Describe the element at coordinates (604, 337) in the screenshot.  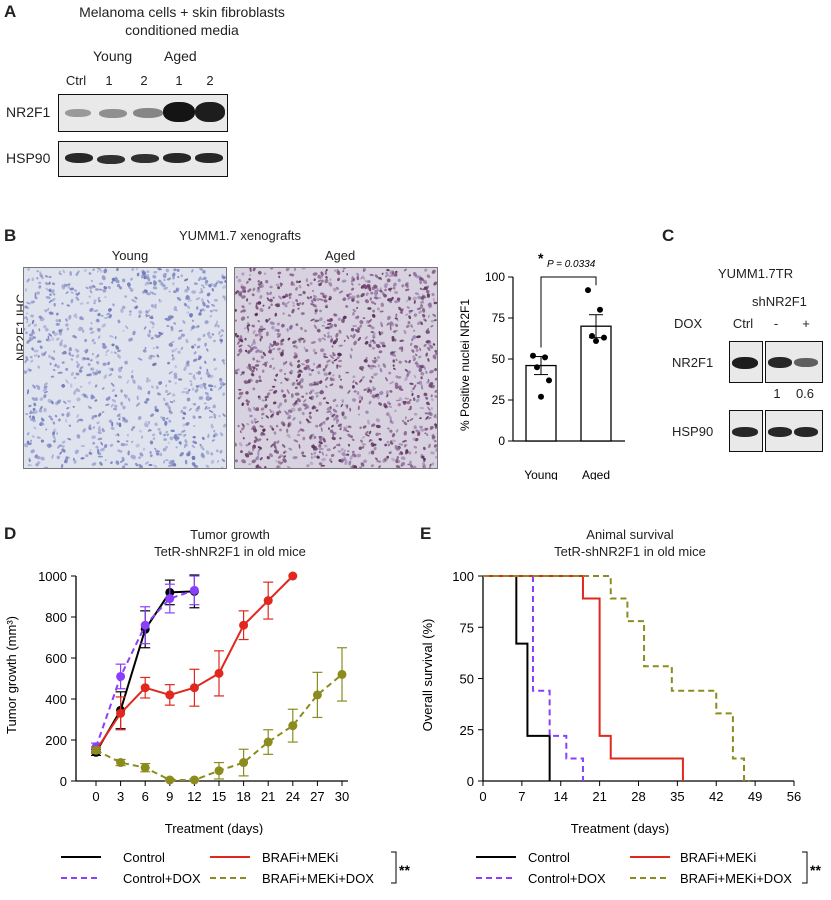
I see `b-data-point` at that location.